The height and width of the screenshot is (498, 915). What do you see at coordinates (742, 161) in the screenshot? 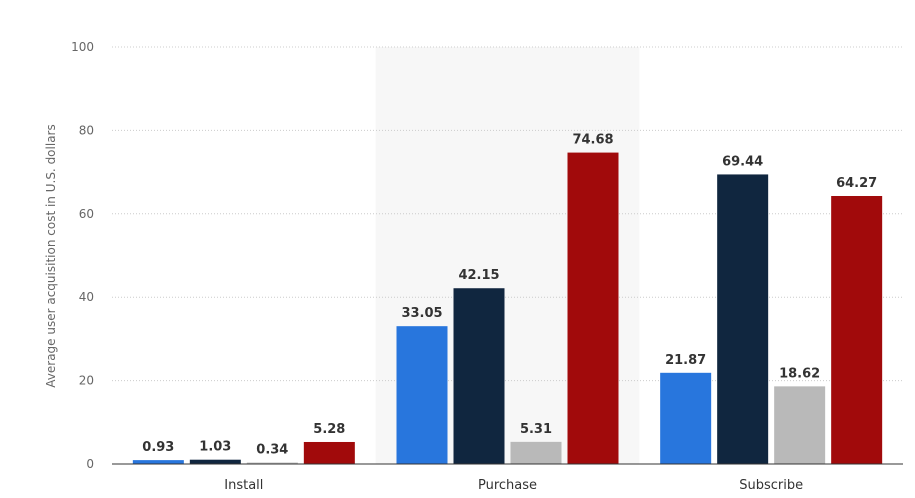
I see `data-label-subscribe-series-2: 69.44` at bounding box center [742, 161].